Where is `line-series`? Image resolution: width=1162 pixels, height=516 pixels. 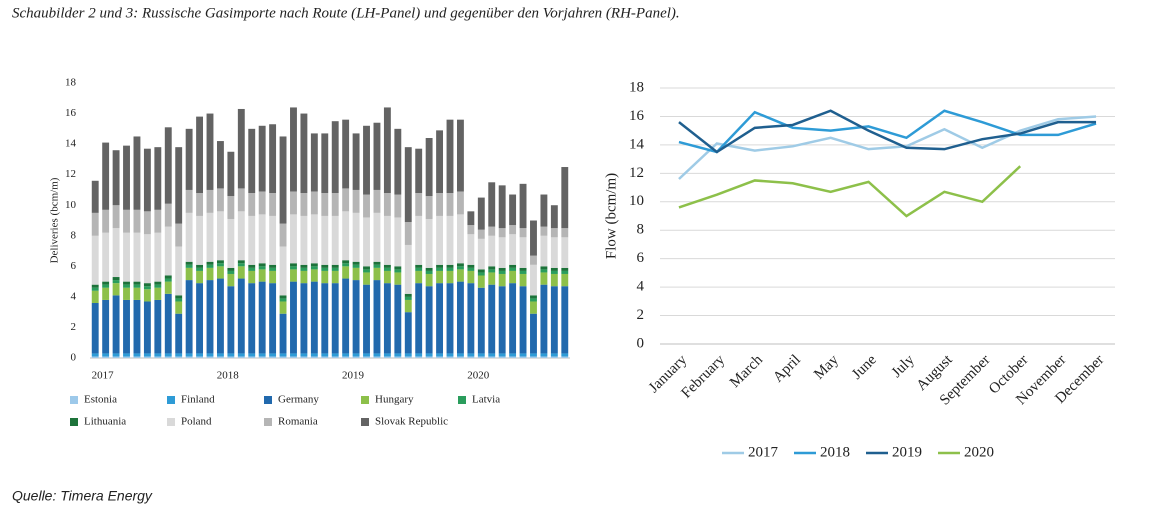 line-series is located at coordinates (850, 191).